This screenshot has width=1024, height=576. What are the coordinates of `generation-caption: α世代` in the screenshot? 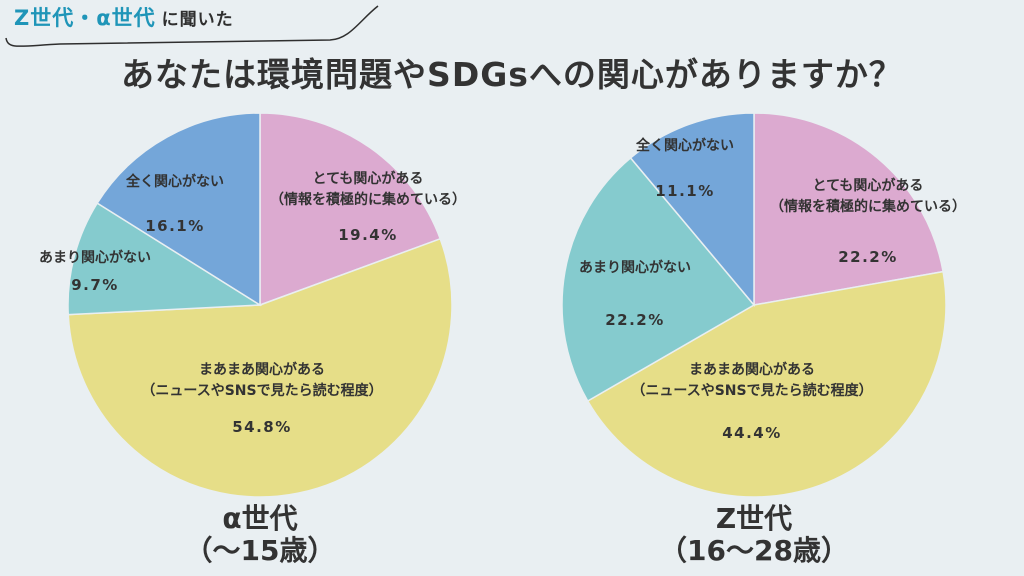 It's located at (259, 518).